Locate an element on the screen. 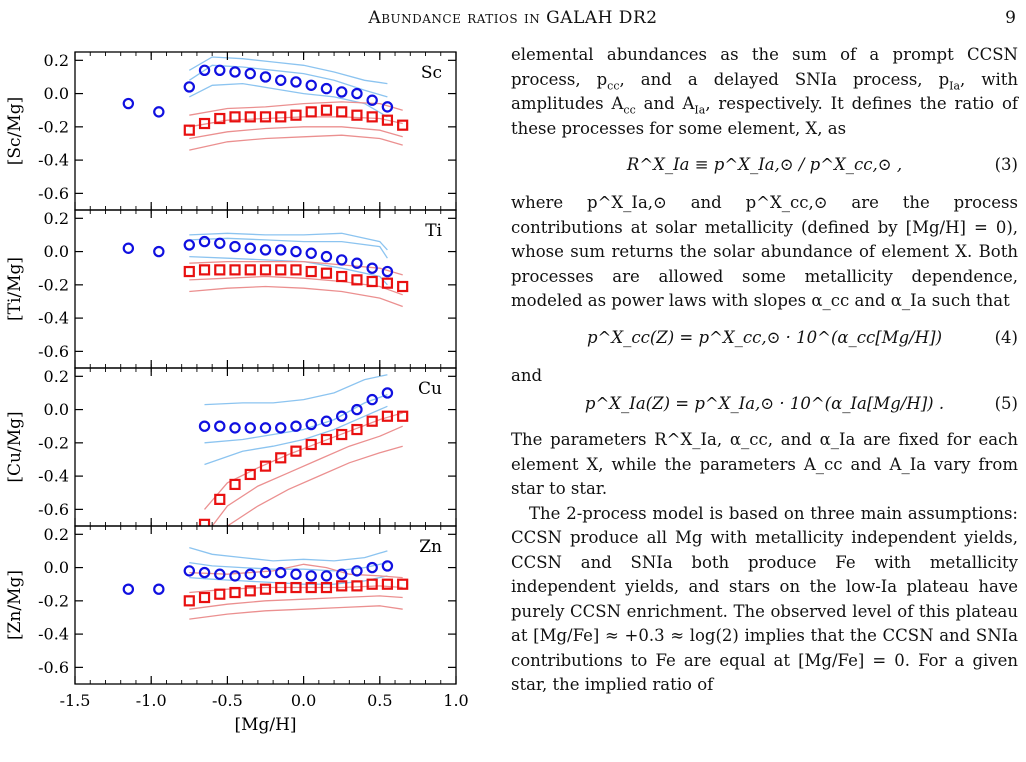 The image size is (1026, 762). y-axis-label: [Sc/Mg] is located at coordinates (15, 131).